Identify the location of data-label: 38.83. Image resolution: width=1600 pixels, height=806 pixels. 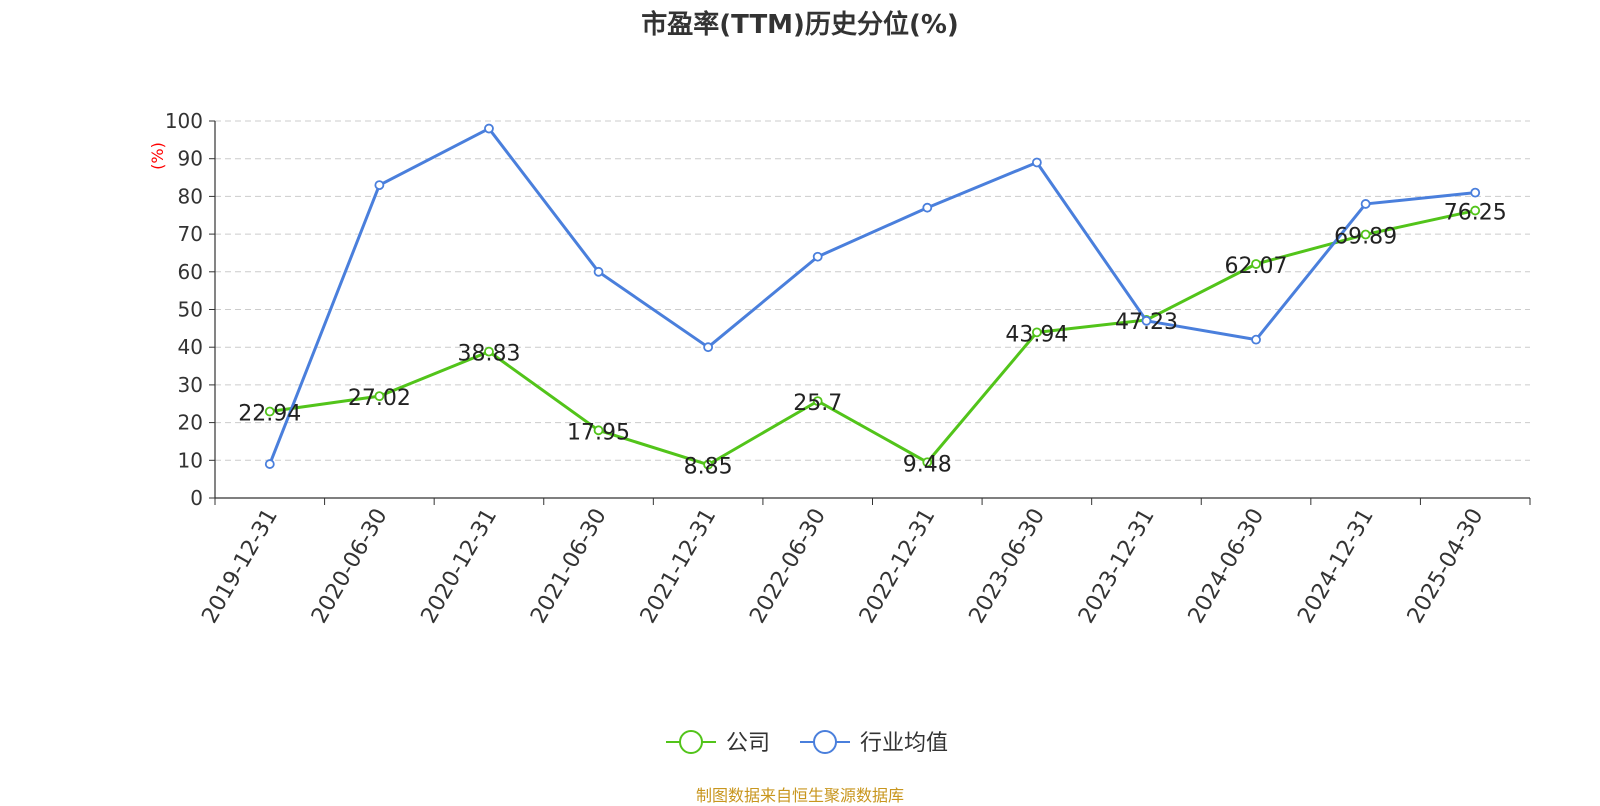
(488, 354).